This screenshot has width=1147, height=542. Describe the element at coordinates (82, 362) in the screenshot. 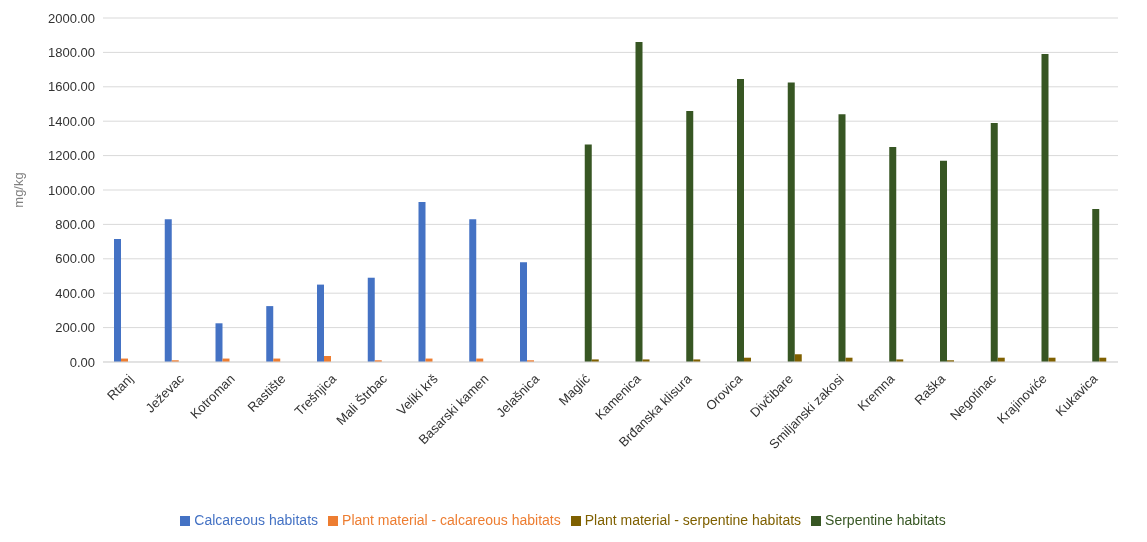

I see `y-tick-label: 0.00` at that location.